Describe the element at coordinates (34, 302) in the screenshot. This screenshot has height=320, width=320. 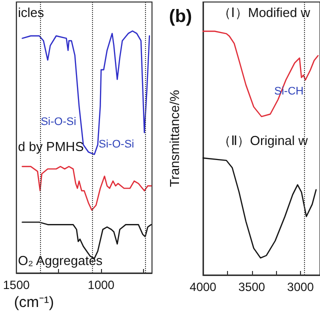
I see `x-axis-title: (cm⁻¹)` at that location.